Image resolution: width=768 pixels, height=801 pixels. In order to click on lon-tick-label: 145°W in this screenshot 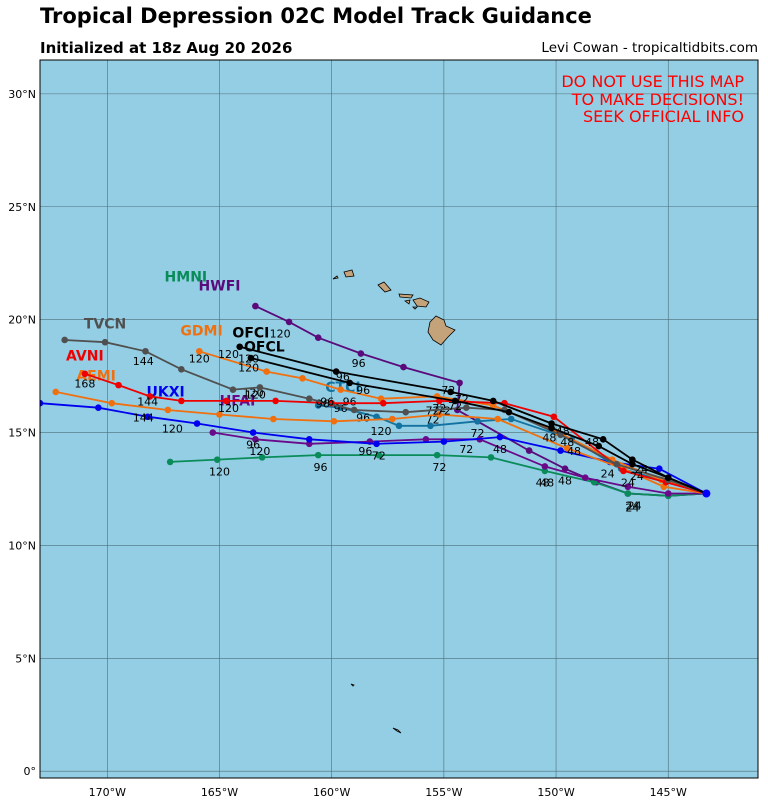, I will do `click(668, 792)`.